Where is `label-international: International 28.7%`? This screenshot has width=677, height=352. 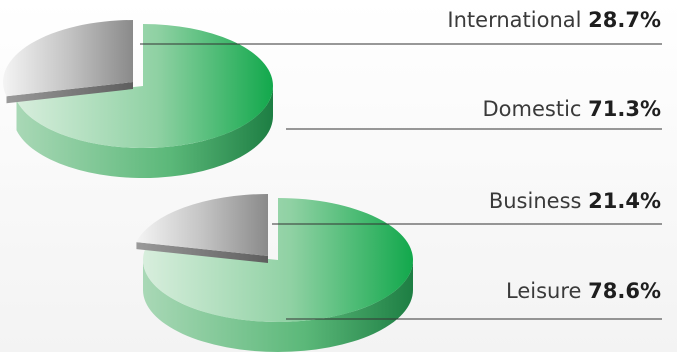 label-international: International 28.7% is located at coordinates (554, 20).